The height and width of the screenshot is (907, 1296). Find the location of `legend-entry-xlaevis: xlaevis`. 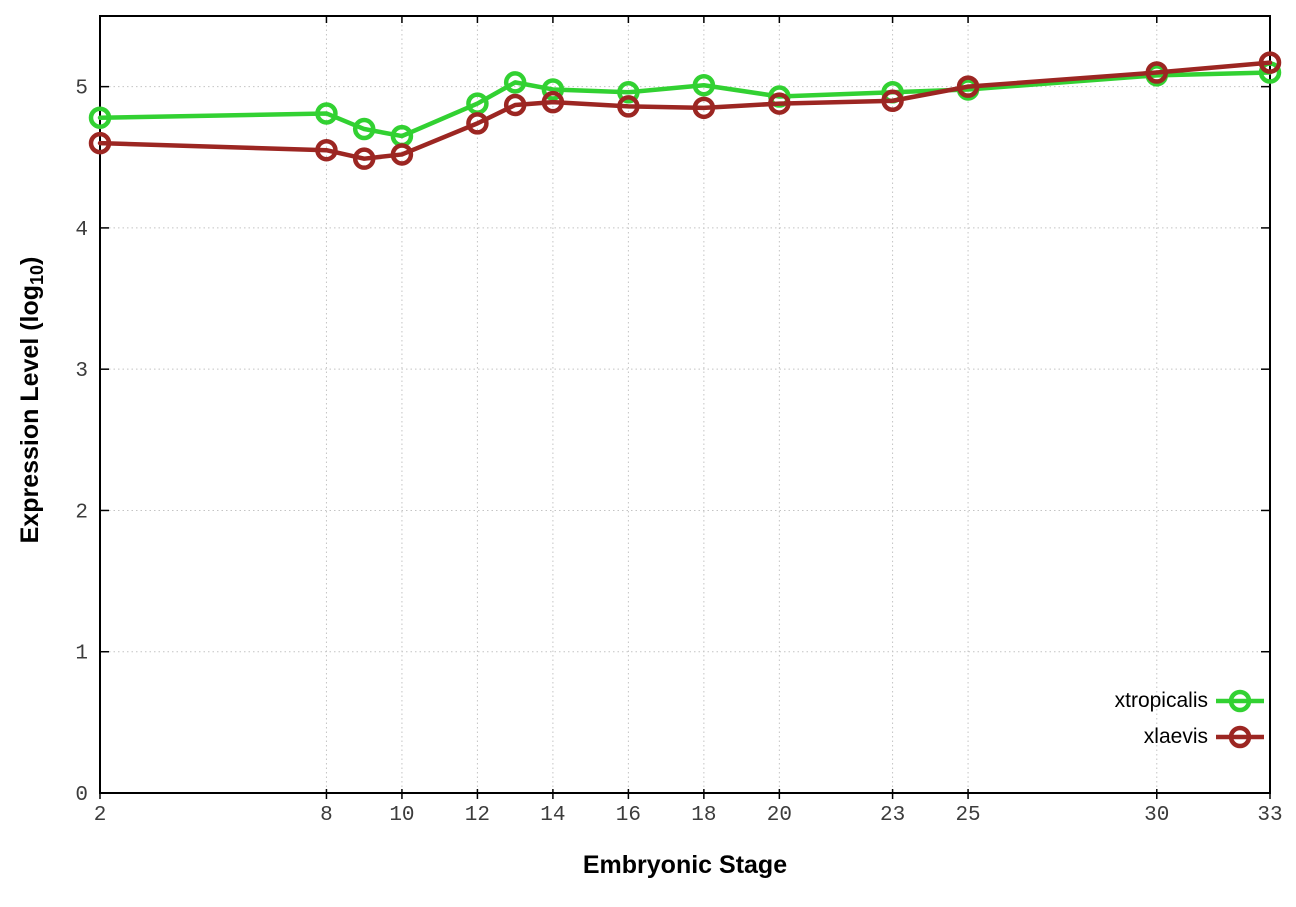

legend-entry-xlaevis: xlaevis is located at coordinates (1189, 737).